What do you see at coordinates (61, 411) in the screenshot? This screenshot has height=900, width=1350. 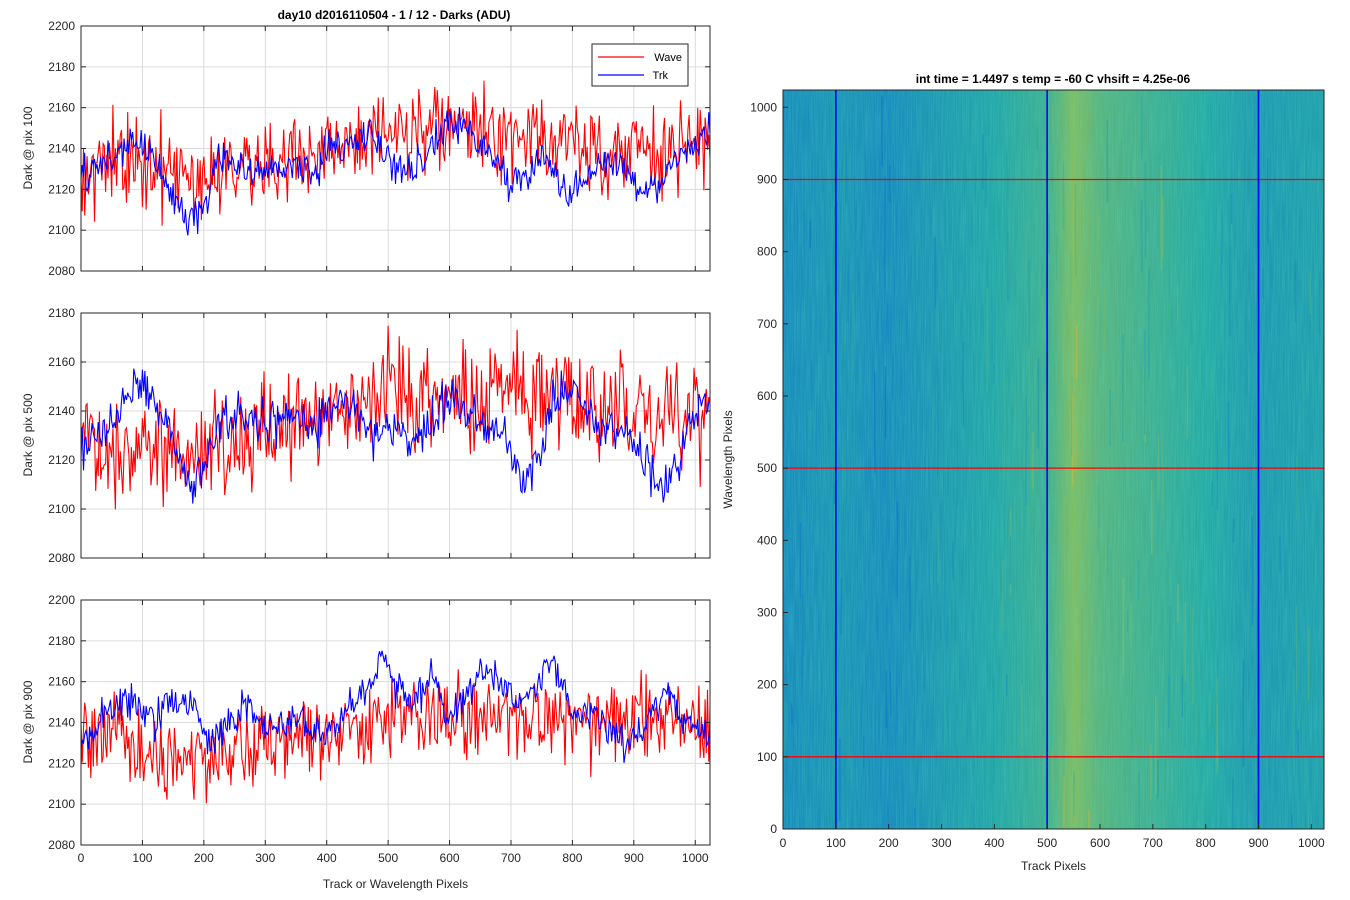 I see `y-tick-label: 2140` at bounding box center [61, 411].